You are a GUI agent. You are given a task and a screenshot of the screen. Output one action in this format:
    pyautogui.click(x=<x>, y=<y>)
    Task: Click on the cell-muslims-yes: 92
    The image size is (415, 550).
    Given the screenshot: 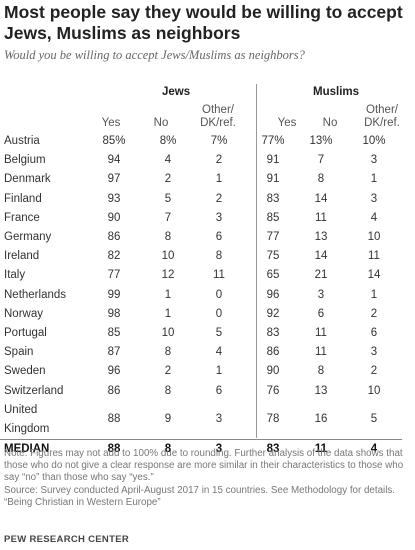 What is the action you would take?
    pyautogui.click(x=273, y=313)
    